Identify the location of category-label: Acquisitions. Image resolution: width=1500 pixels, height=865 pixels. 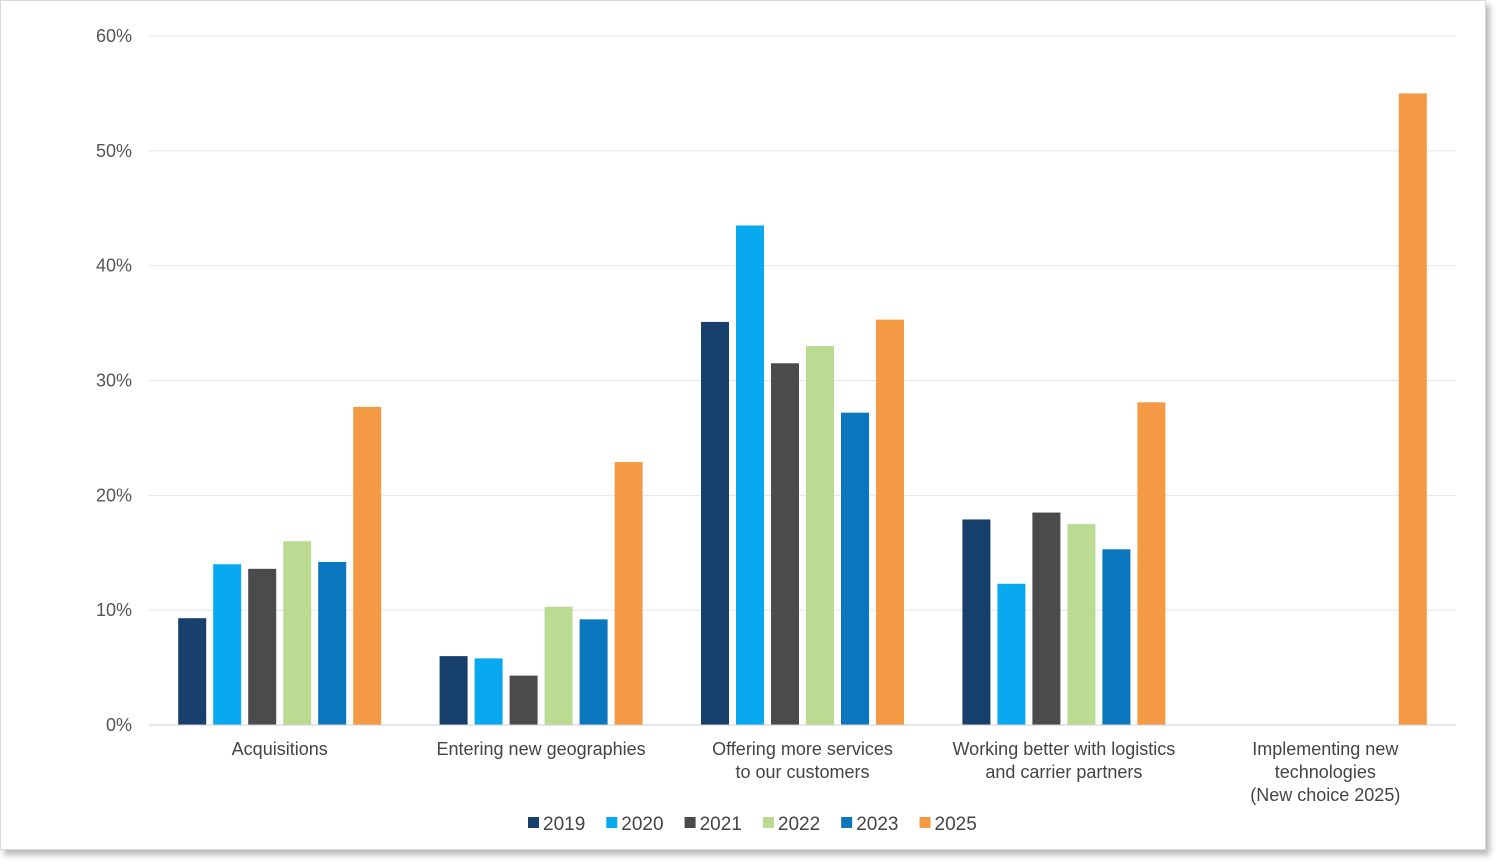
(280, 749).